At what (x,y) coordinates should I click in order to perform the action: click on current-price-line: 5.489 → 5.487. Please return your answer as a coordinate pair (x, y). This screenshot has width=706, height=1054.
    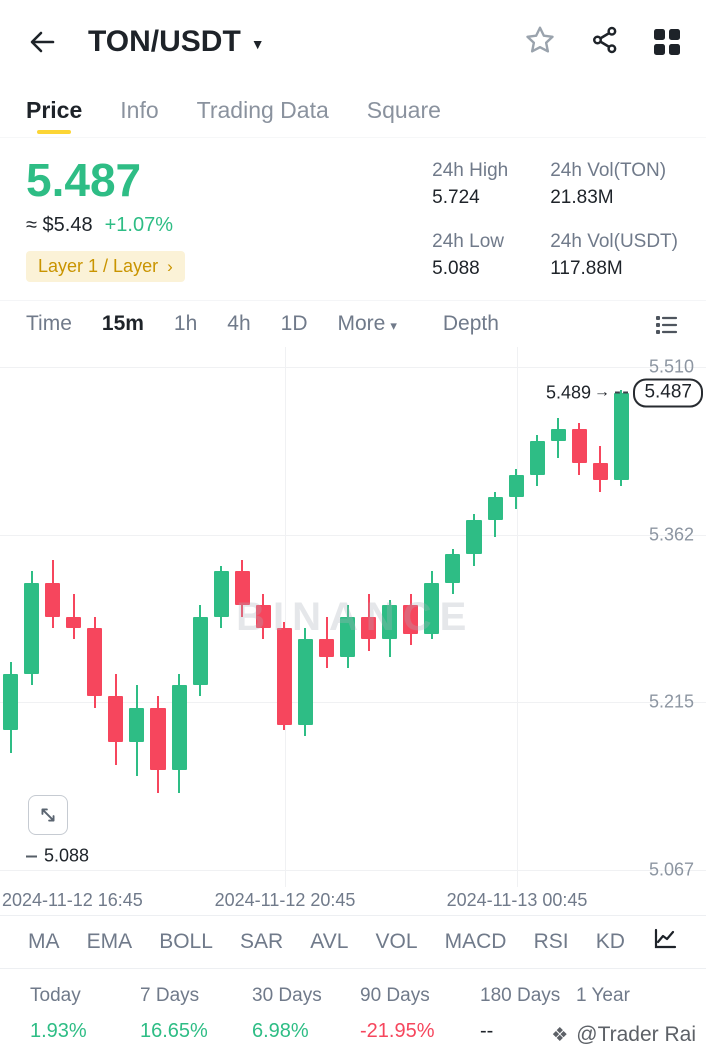
    Looking at the image, I should click on (624, 393).